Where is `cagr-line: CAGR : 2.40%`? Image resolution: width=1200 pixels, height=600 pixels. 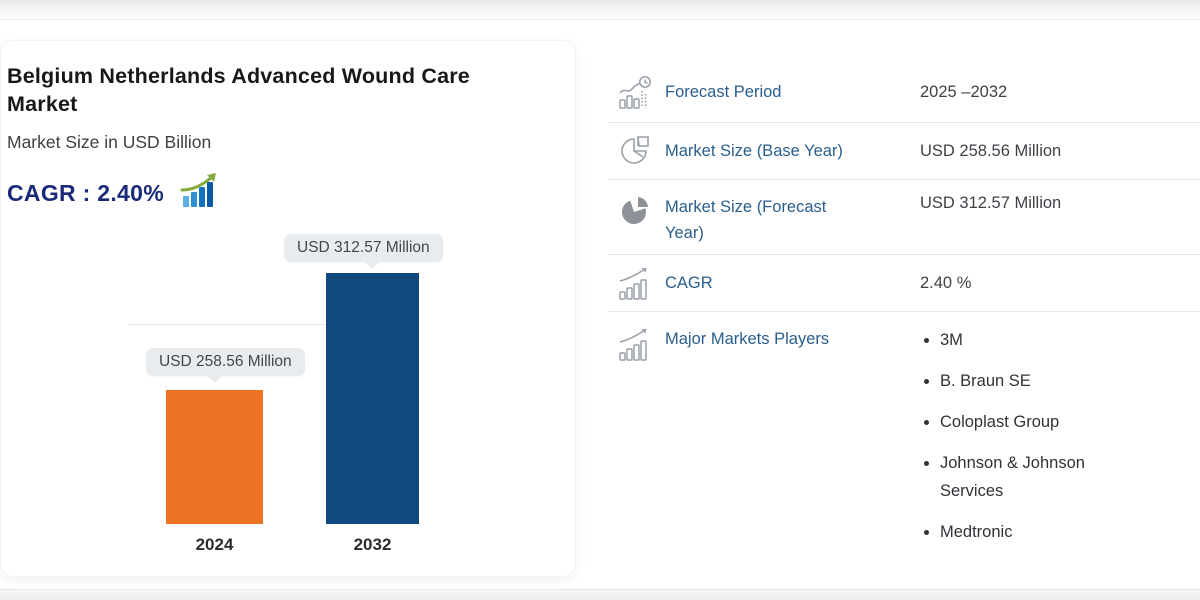 cagr-line: CAGR : 2.40% is located at coordinates (113, 193).